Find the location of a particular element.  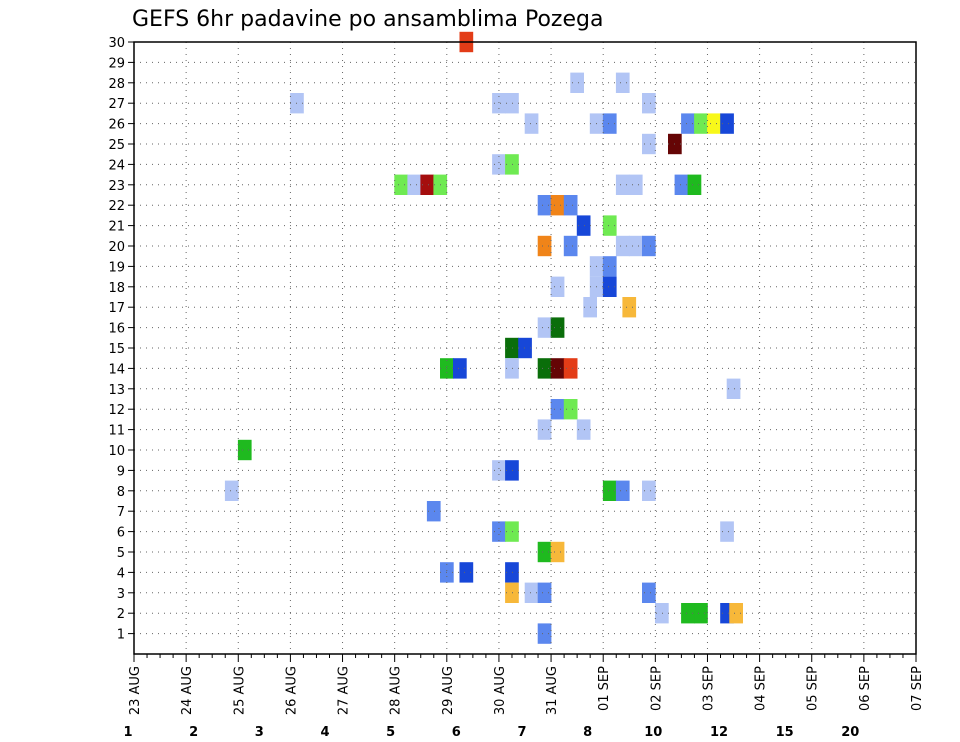

legend-label: 5 is located at coordinates (390, 732).